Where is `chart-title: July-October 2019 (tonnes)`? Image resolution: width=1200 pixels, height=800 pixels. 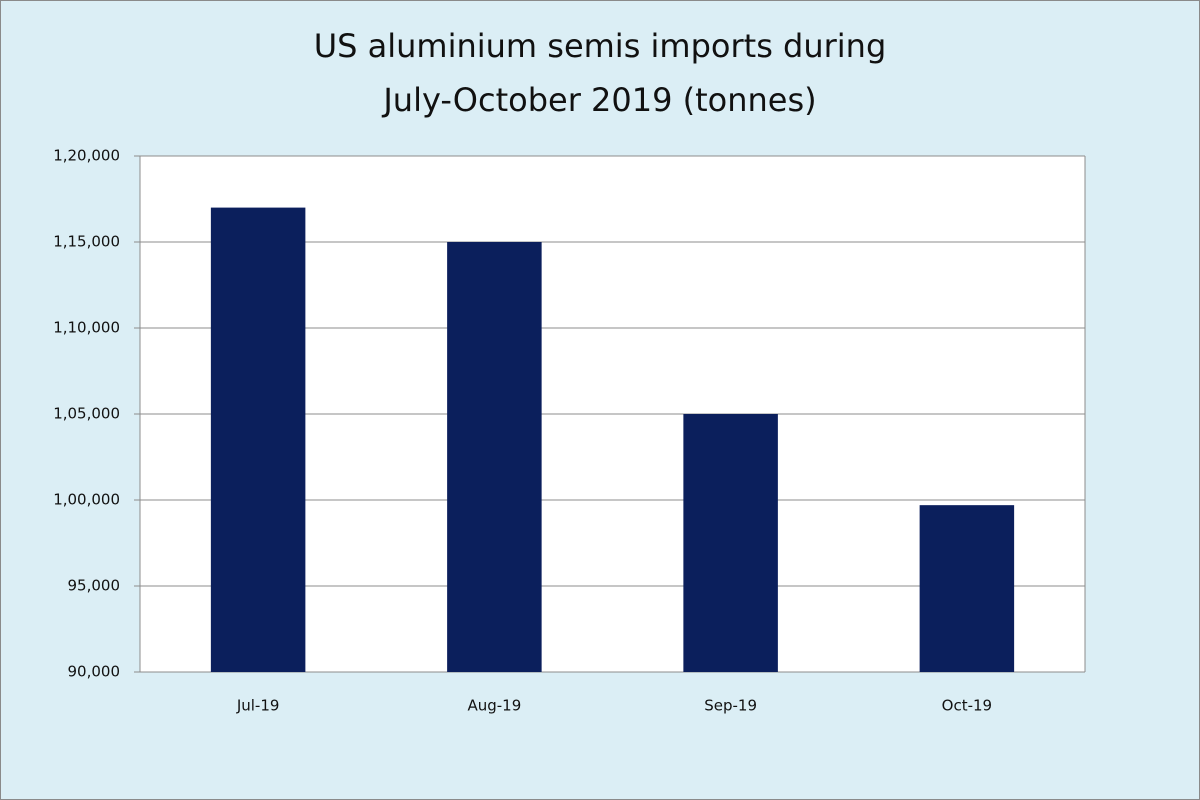 chart-title: July-October 2019 (tonnes) is located at coordinates (598, 100).